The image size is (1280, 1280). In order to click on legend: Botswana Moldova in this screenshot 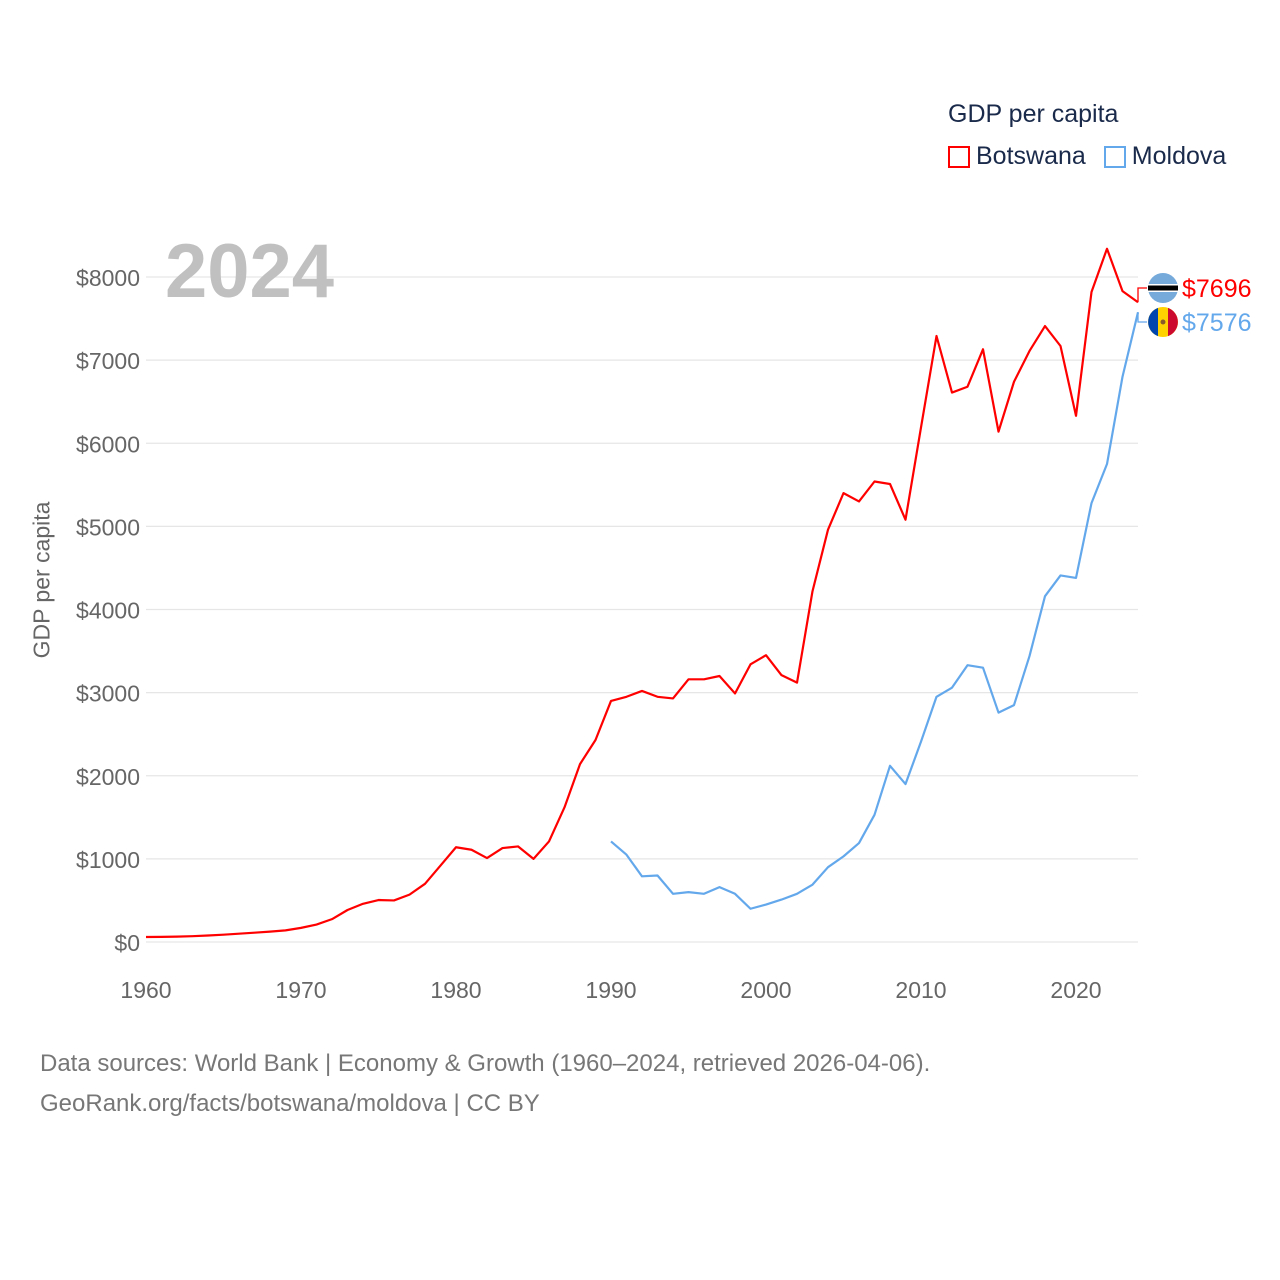, I will do `click(1087, 156)`.